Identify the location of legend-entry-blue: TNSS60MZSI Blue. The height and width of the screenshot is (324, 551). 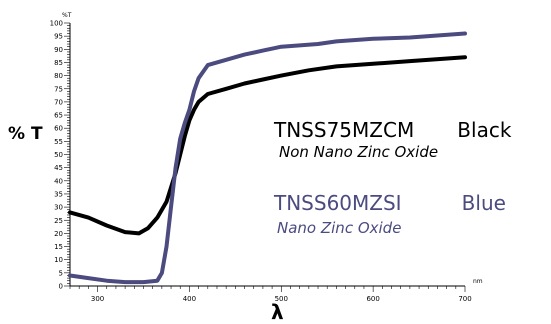
(390, 203).